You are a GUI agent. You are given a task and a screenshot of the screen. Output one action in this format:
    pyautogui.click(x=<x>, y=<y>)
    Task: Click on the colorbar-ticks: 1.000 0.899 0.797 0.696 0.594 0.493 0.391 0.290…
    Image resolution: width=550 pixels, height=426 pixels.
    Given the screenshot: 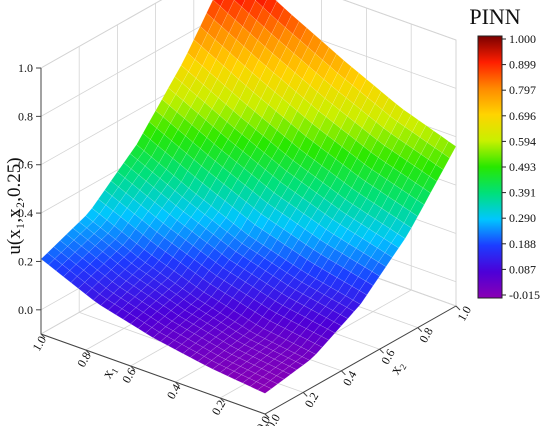 What is the action you would take?
    pyautogui.click(x=521, y=167)
    